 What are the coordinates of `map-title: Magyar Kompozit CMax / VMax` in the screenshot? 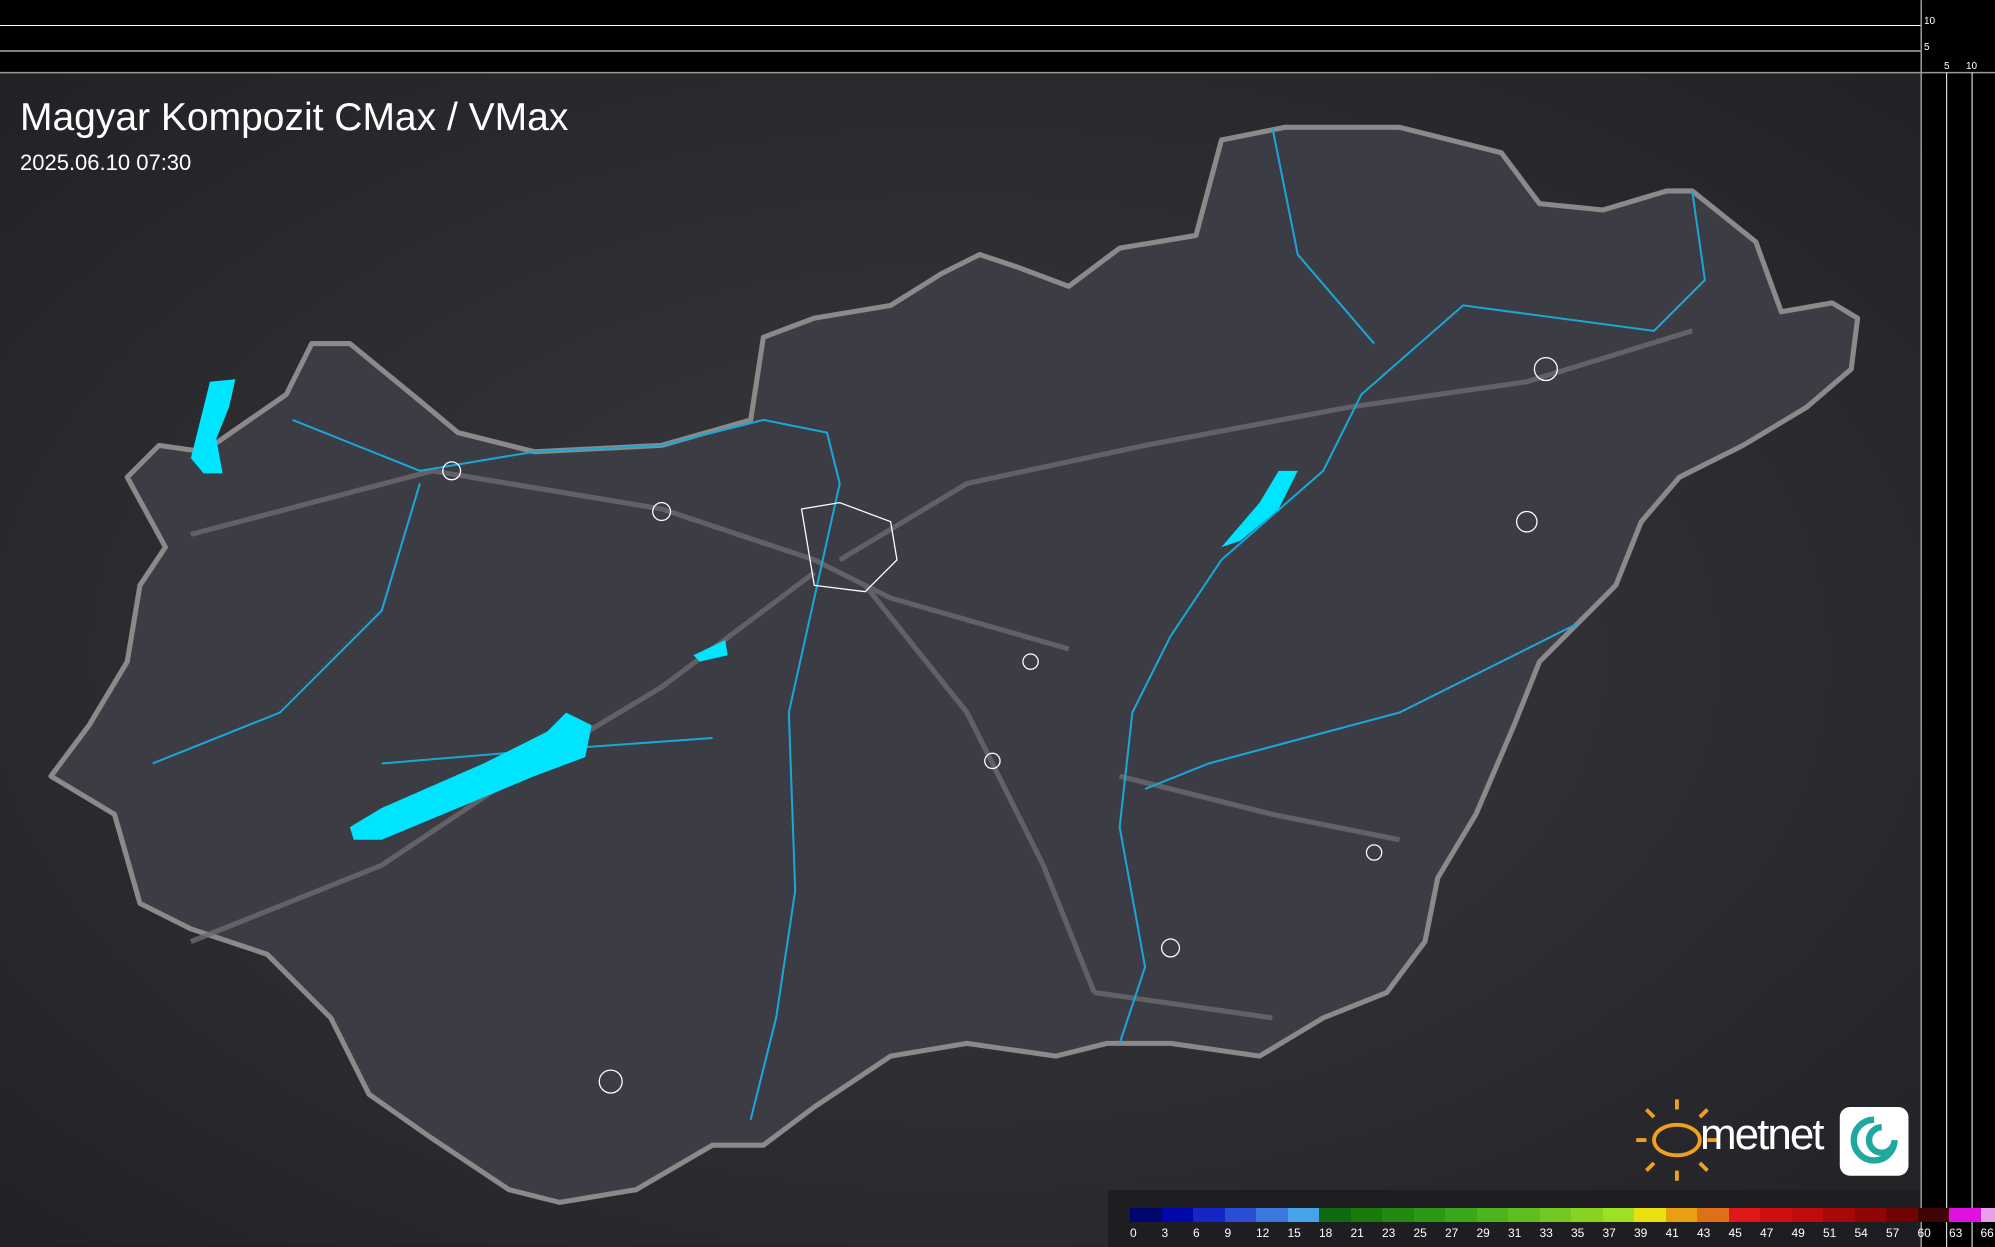 It's located at (294, 117).